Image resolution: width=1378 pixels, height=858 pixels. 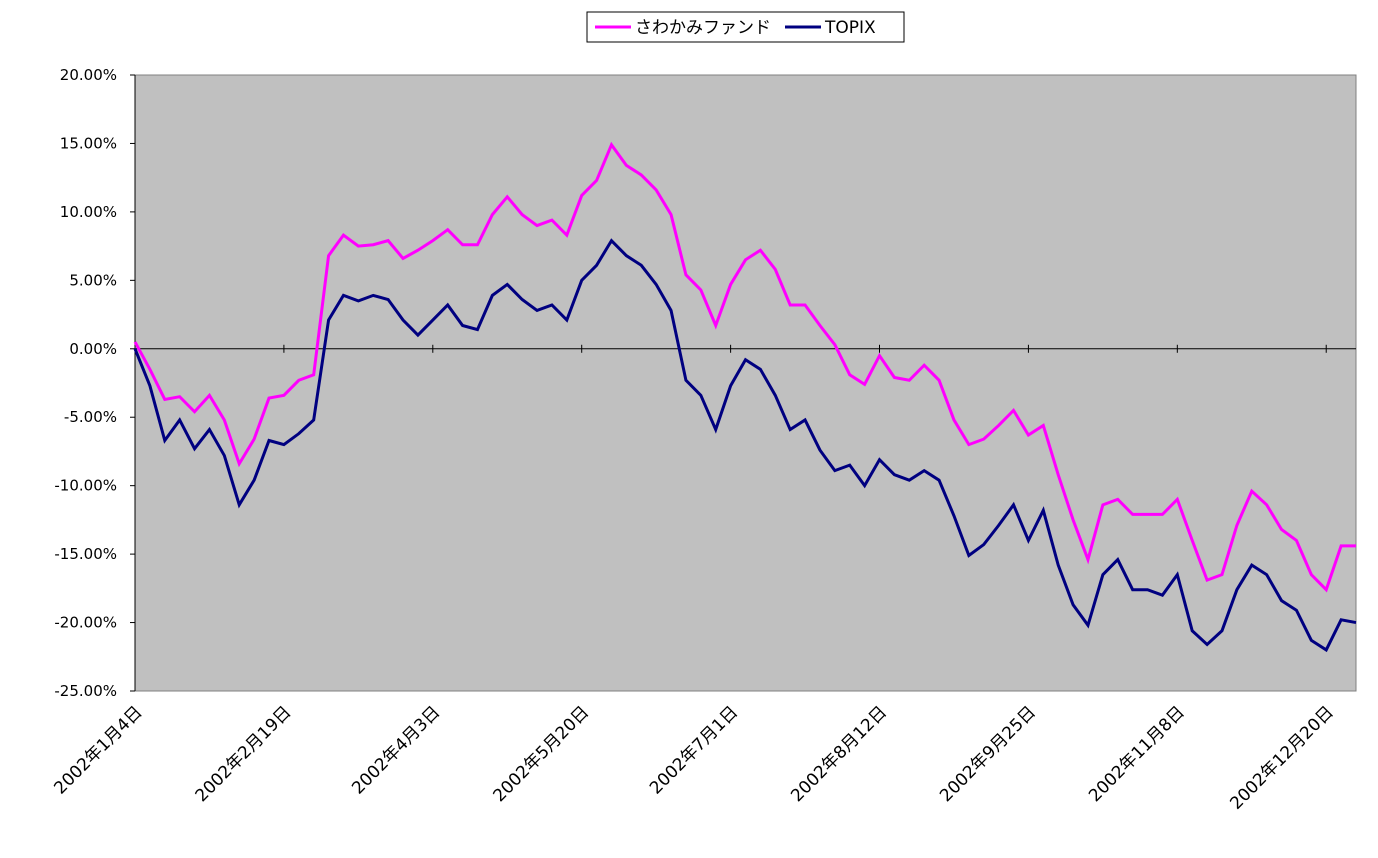 I want to click on y-tick-label: 20.00%, so click(x=88, y=75).